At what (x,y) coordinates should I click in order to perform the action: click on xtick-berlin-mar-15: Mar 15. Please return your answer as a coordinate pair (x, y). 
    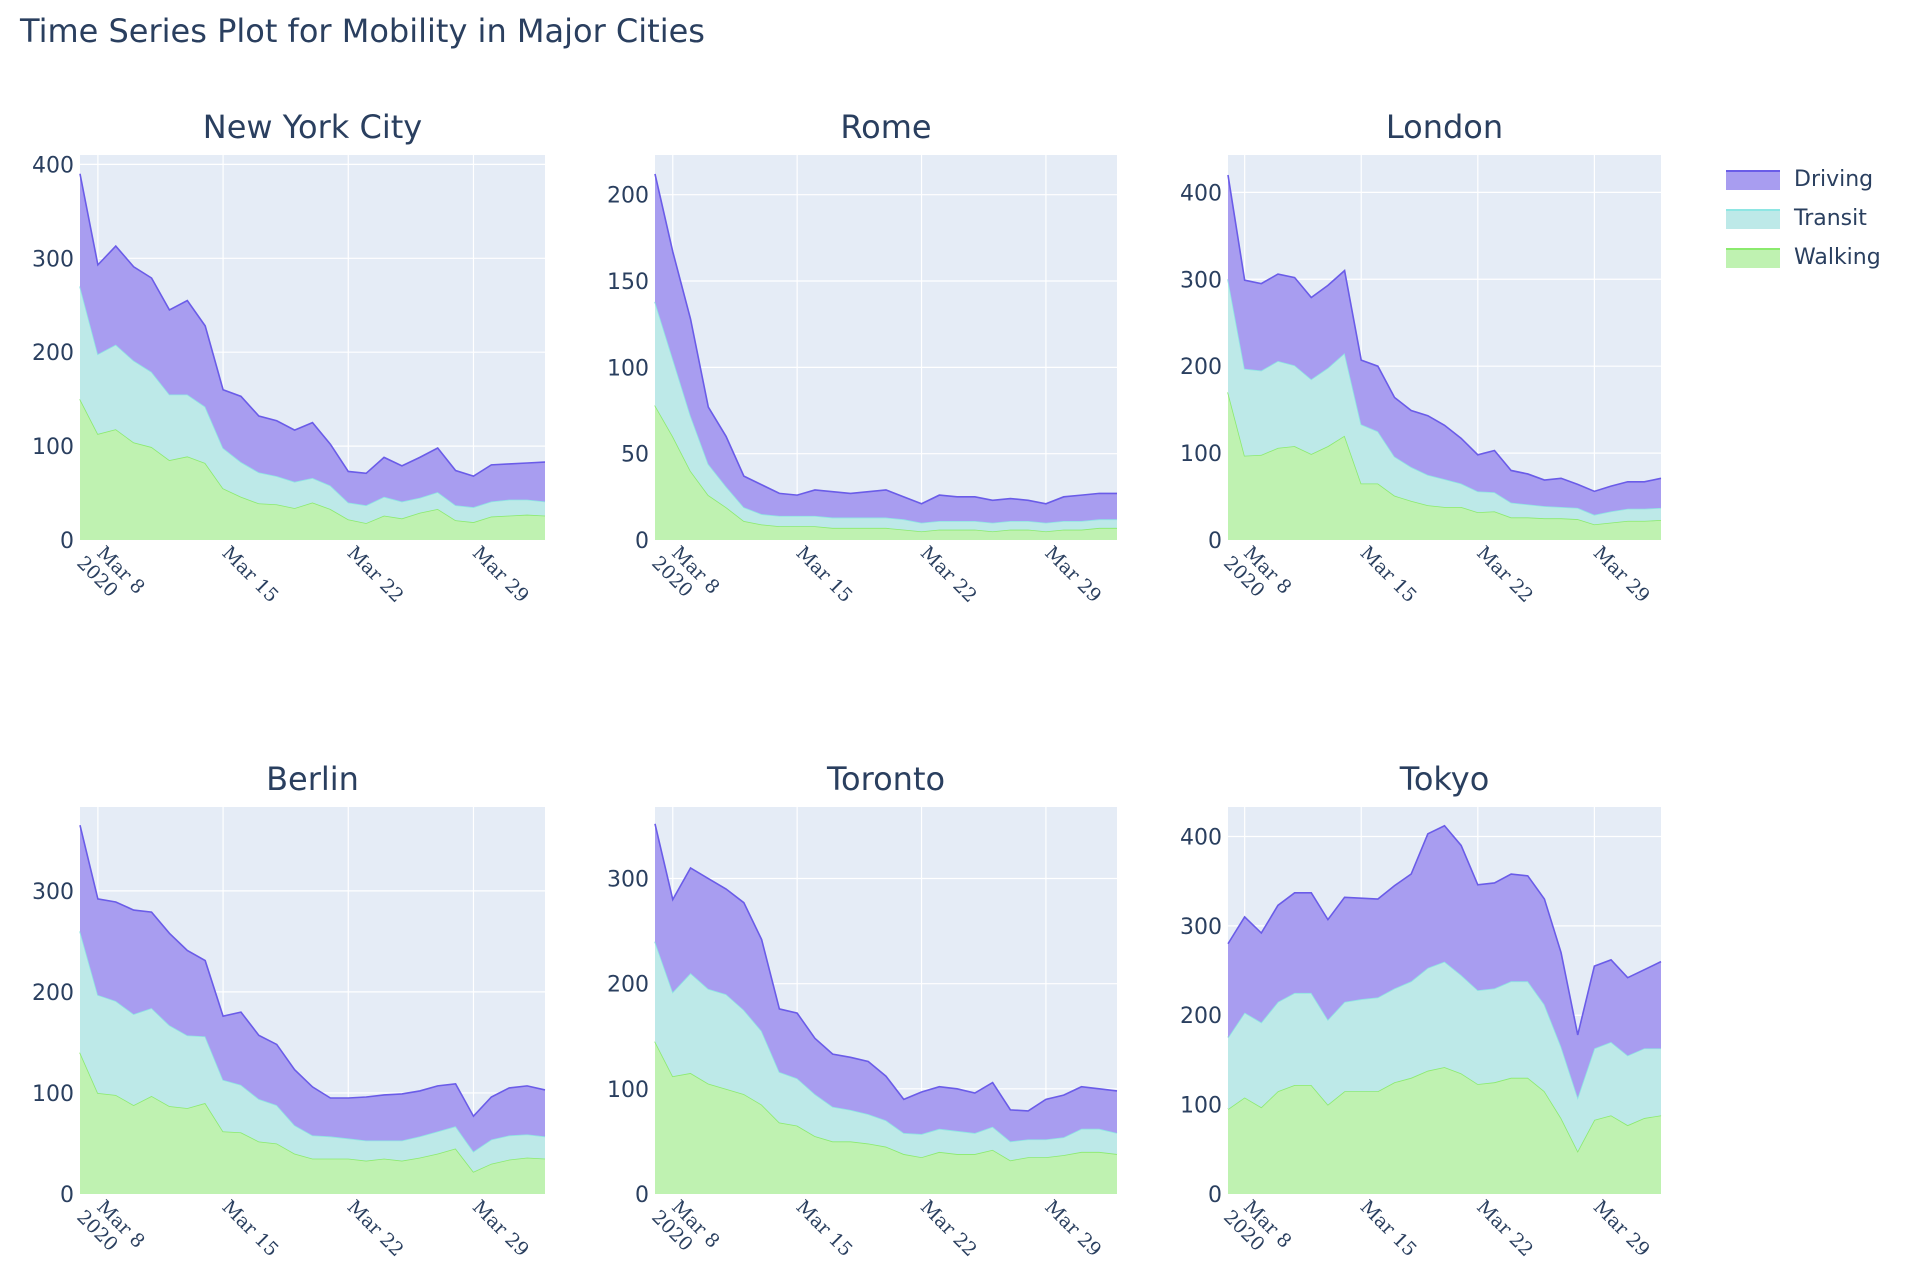
    Looking at the image, I should click on (250, 1228).